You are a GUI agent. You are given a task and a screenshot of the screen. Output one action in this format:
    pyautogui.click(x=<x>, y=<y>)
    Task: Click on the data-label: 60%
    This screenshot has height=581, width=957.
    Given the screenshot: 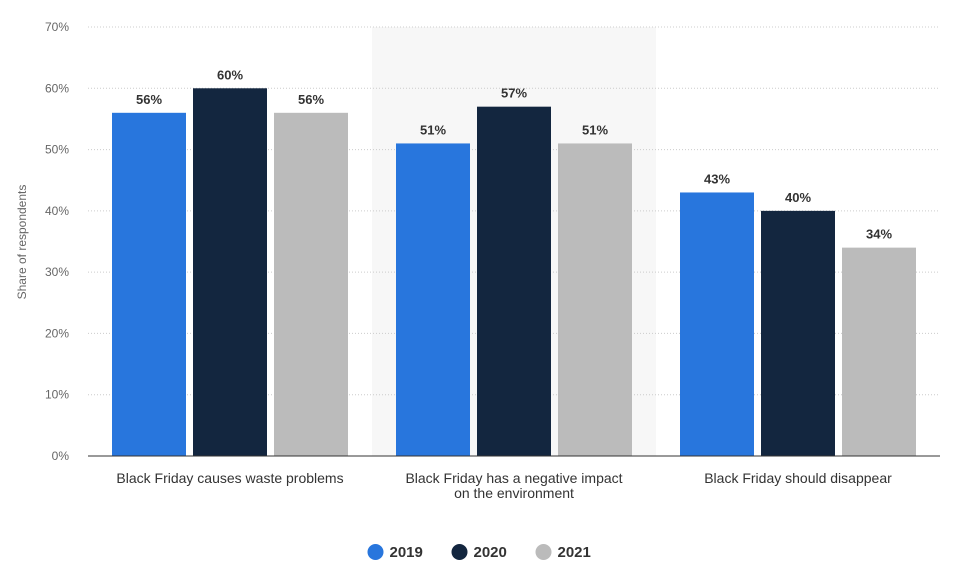 What is the action you would take?
    pyautogui.click(x=230, y=74)
    